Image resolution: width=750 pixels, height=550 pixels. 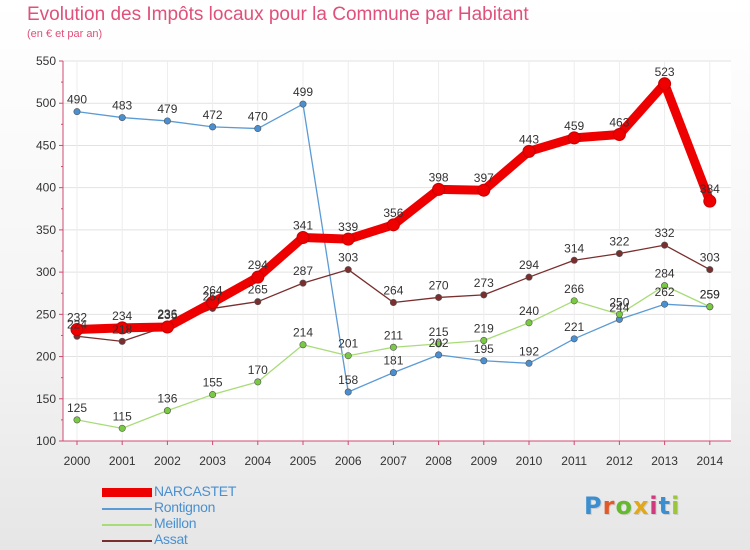 I want to click on data-label-meillon: 219, so click(x=484, y=329).